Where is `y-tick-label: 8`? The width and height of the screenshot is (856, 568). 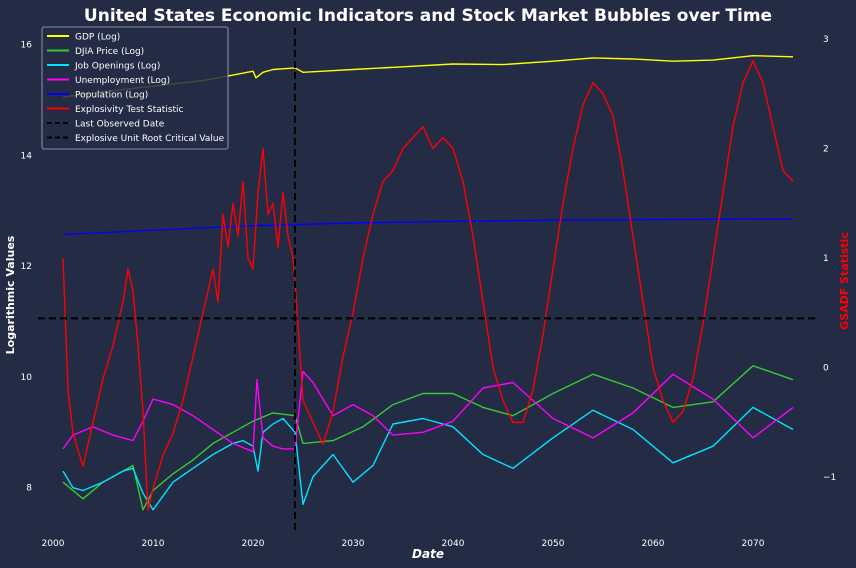
y-tick-label: 8 is located at coordinates (29, 489).